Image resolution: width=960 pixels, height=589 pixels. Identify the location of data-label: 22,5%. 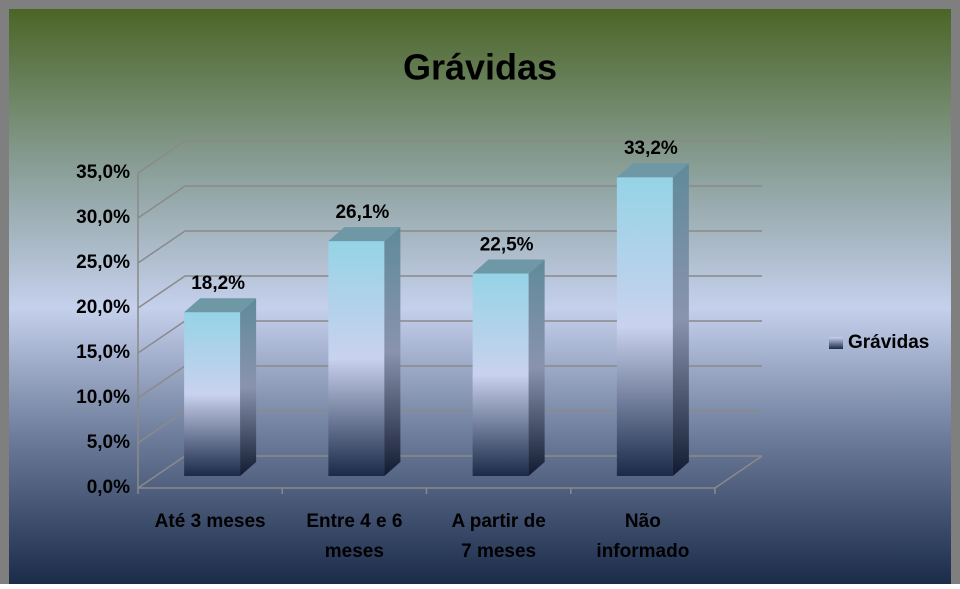
(507, 245).